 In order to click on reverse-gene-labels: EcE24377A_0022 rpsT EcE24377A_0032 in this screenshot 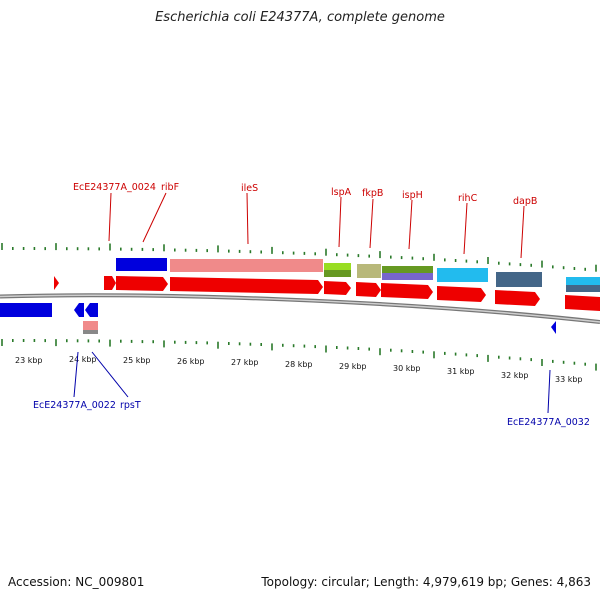, I will do `click(311, 389)`.